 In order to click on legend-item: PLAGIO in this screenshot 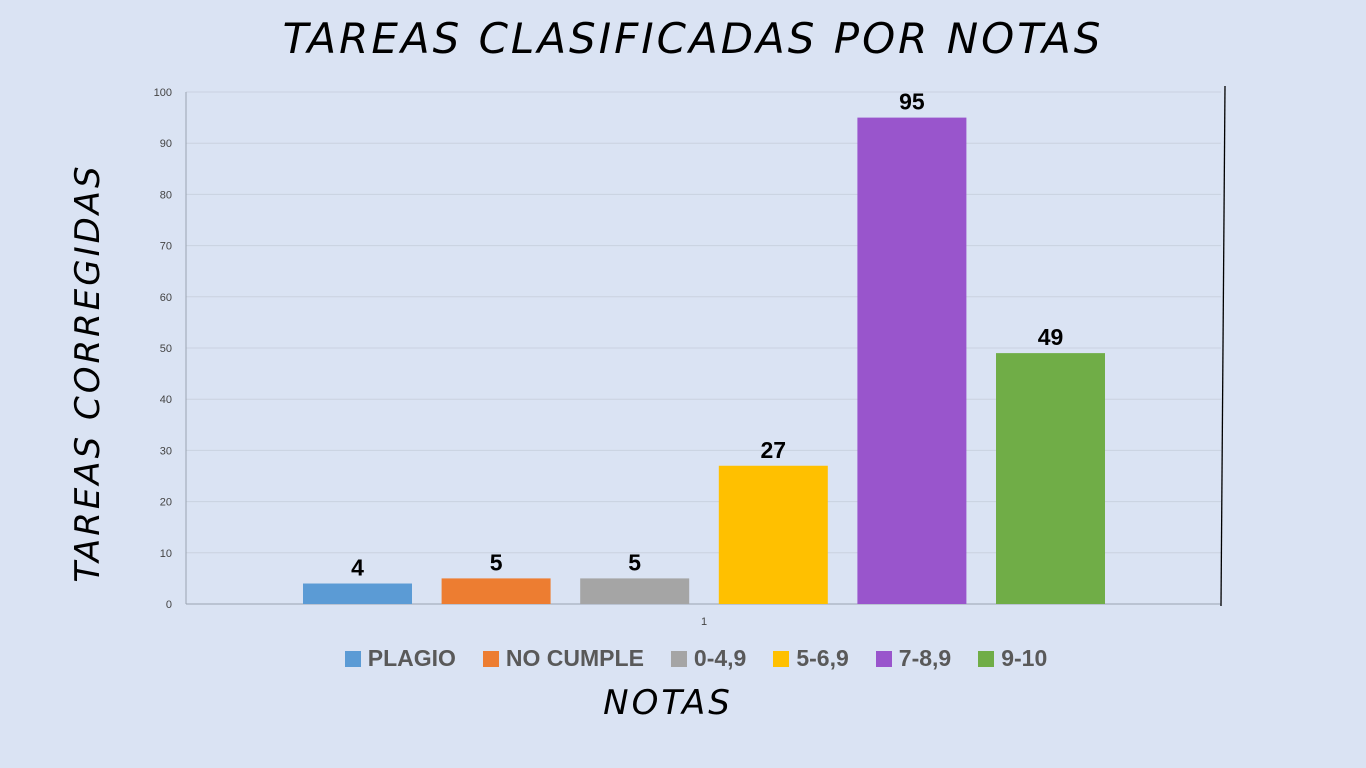, I will do `click(400, 658)`.